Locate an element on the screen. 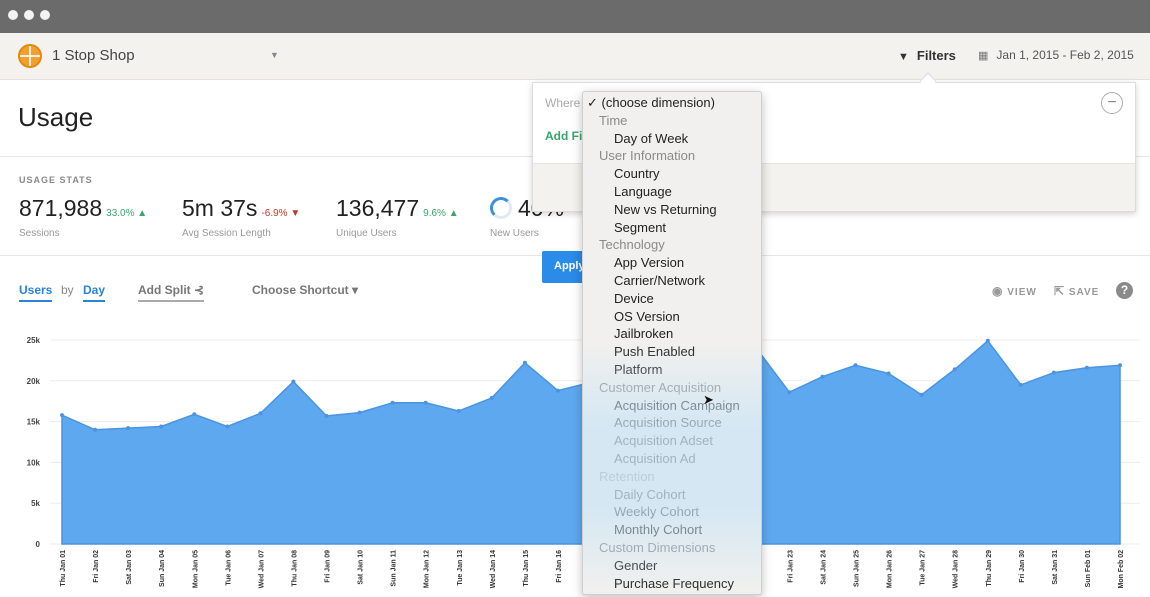 This screenshot has width=1150, height=597. x-tick-label: Sun Jan 04 is located at coordinates (162, 568).